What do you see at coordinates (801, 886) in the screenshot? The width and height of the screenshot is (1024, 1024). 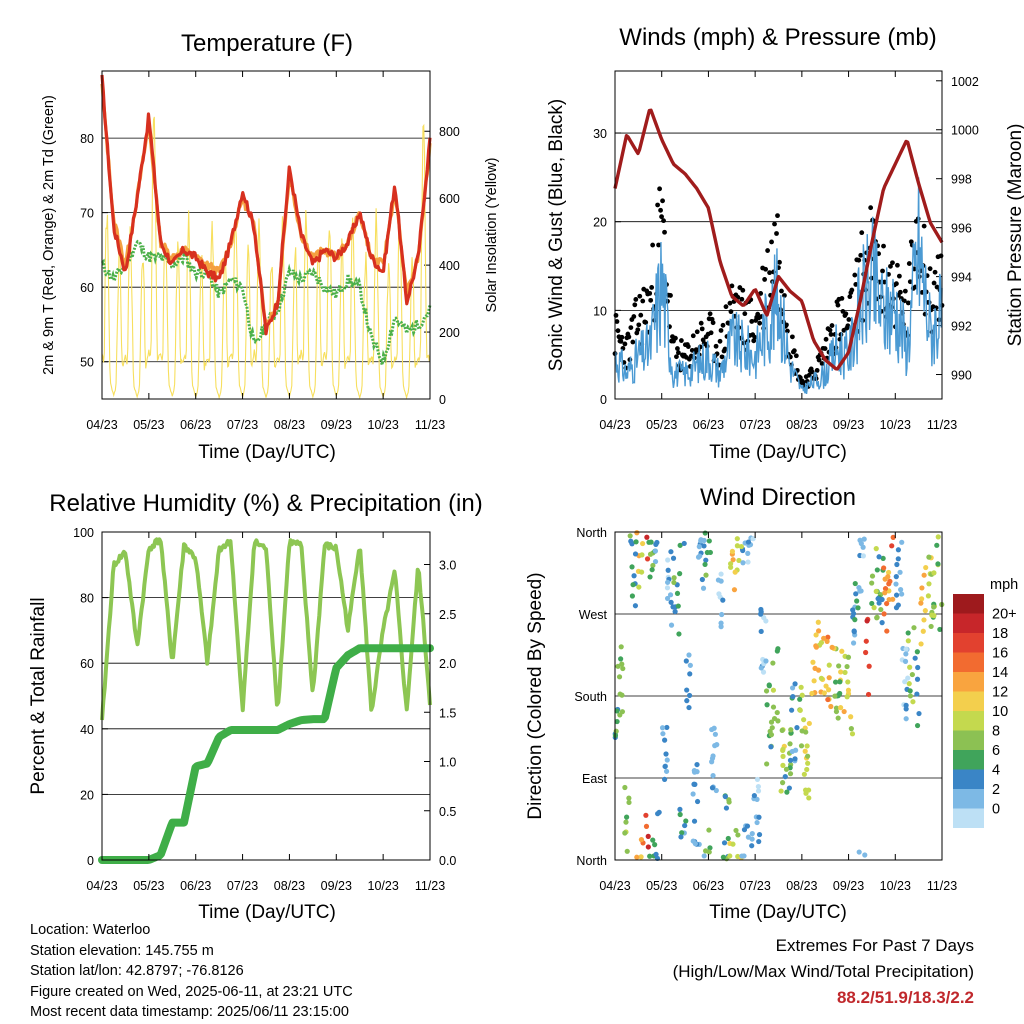 I see `direction-xtick-label: 08/23` at bounding box center [801, 886].